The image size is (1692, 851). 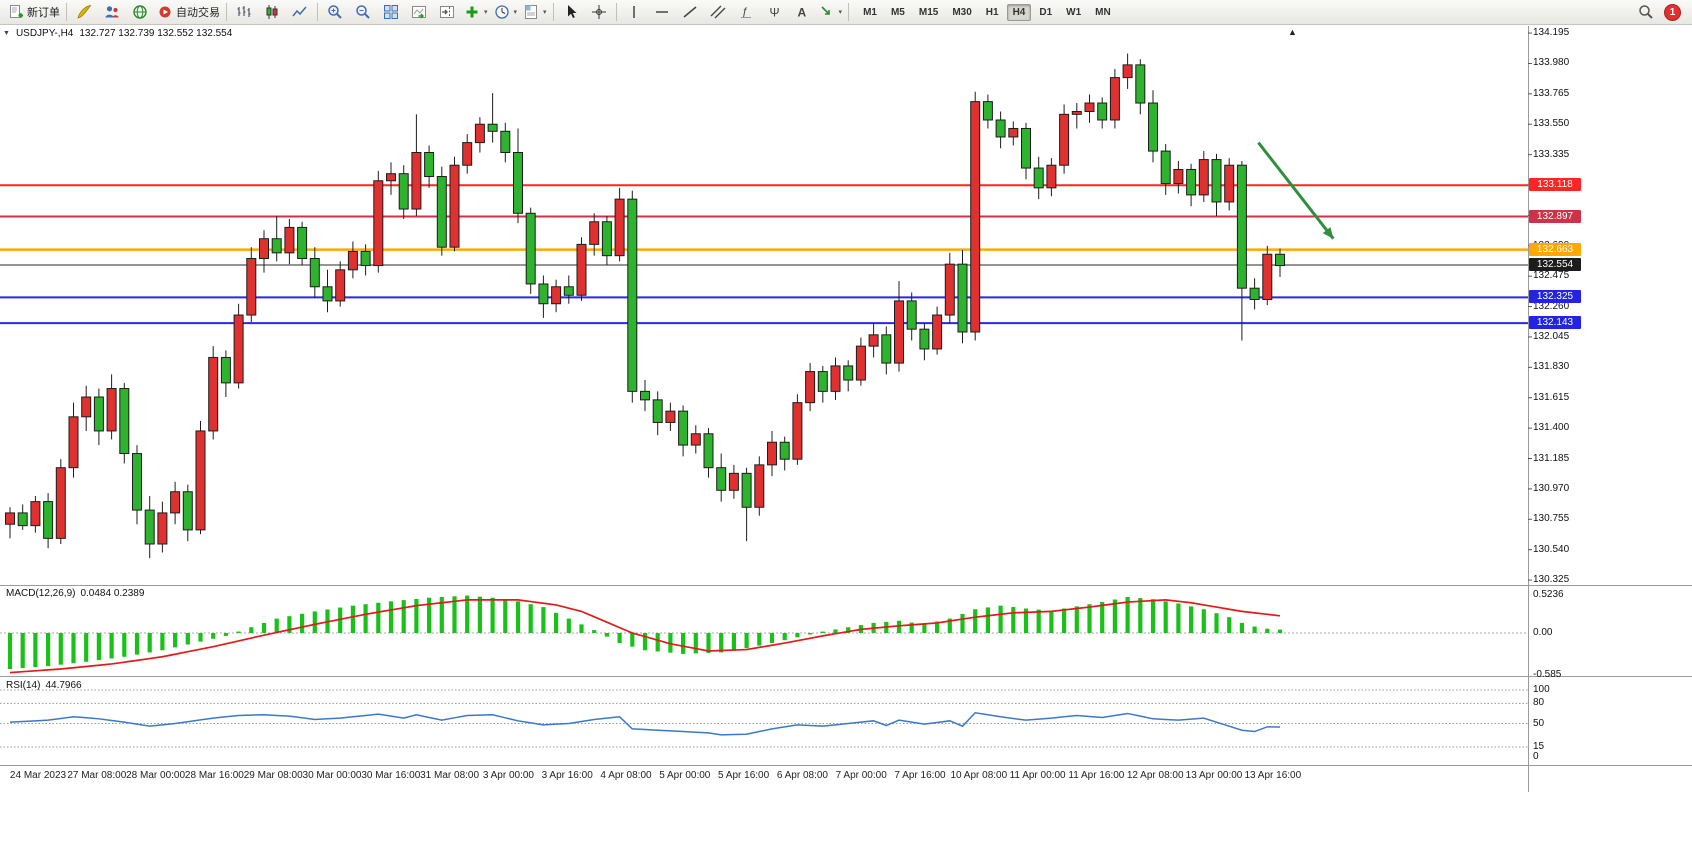 What do you see at coordinates (6, 33) in the screenshot?
I see `symbol-dropdown-icon: ▼` at bounding box center [6, 33].